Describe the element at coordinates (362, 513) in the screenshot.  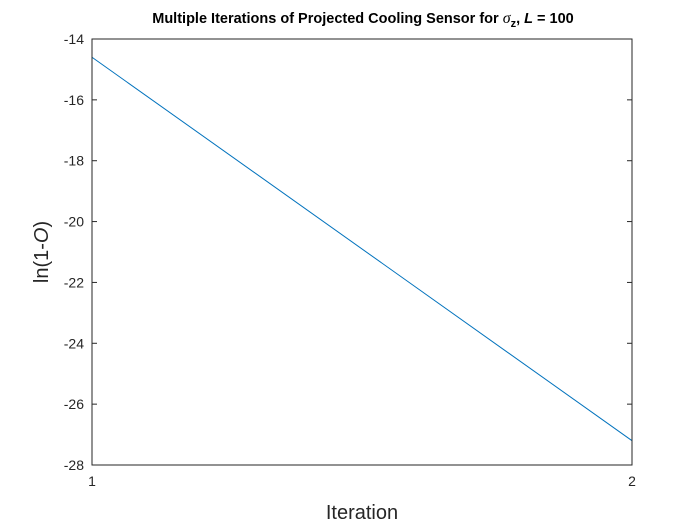
I see `x-axis-label: Iteration` at that location.